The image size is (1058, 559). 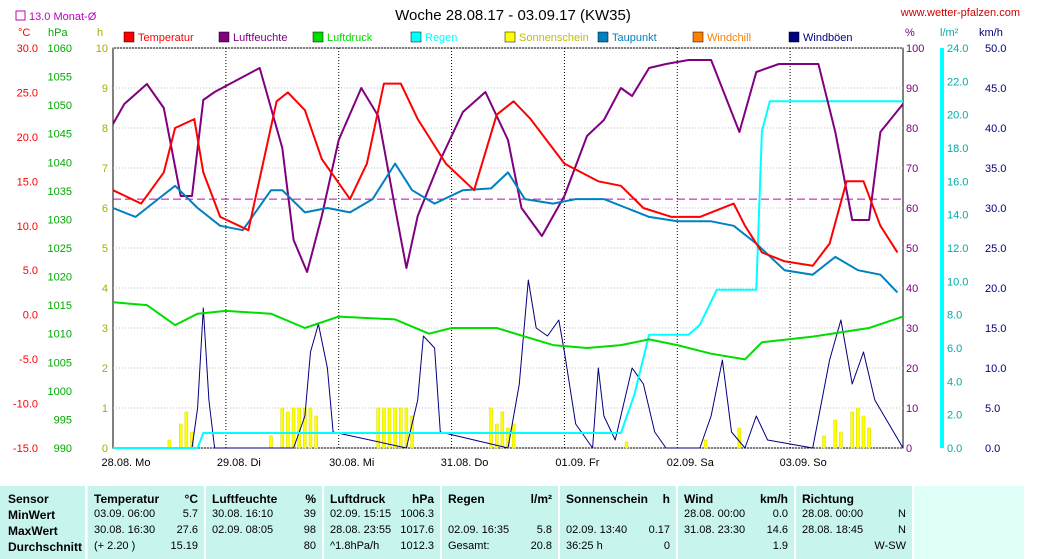 What do you see at coordinates (942, 248) in the screenshot?
I see `rain-axis-bar` at bounding box center [942, 248].